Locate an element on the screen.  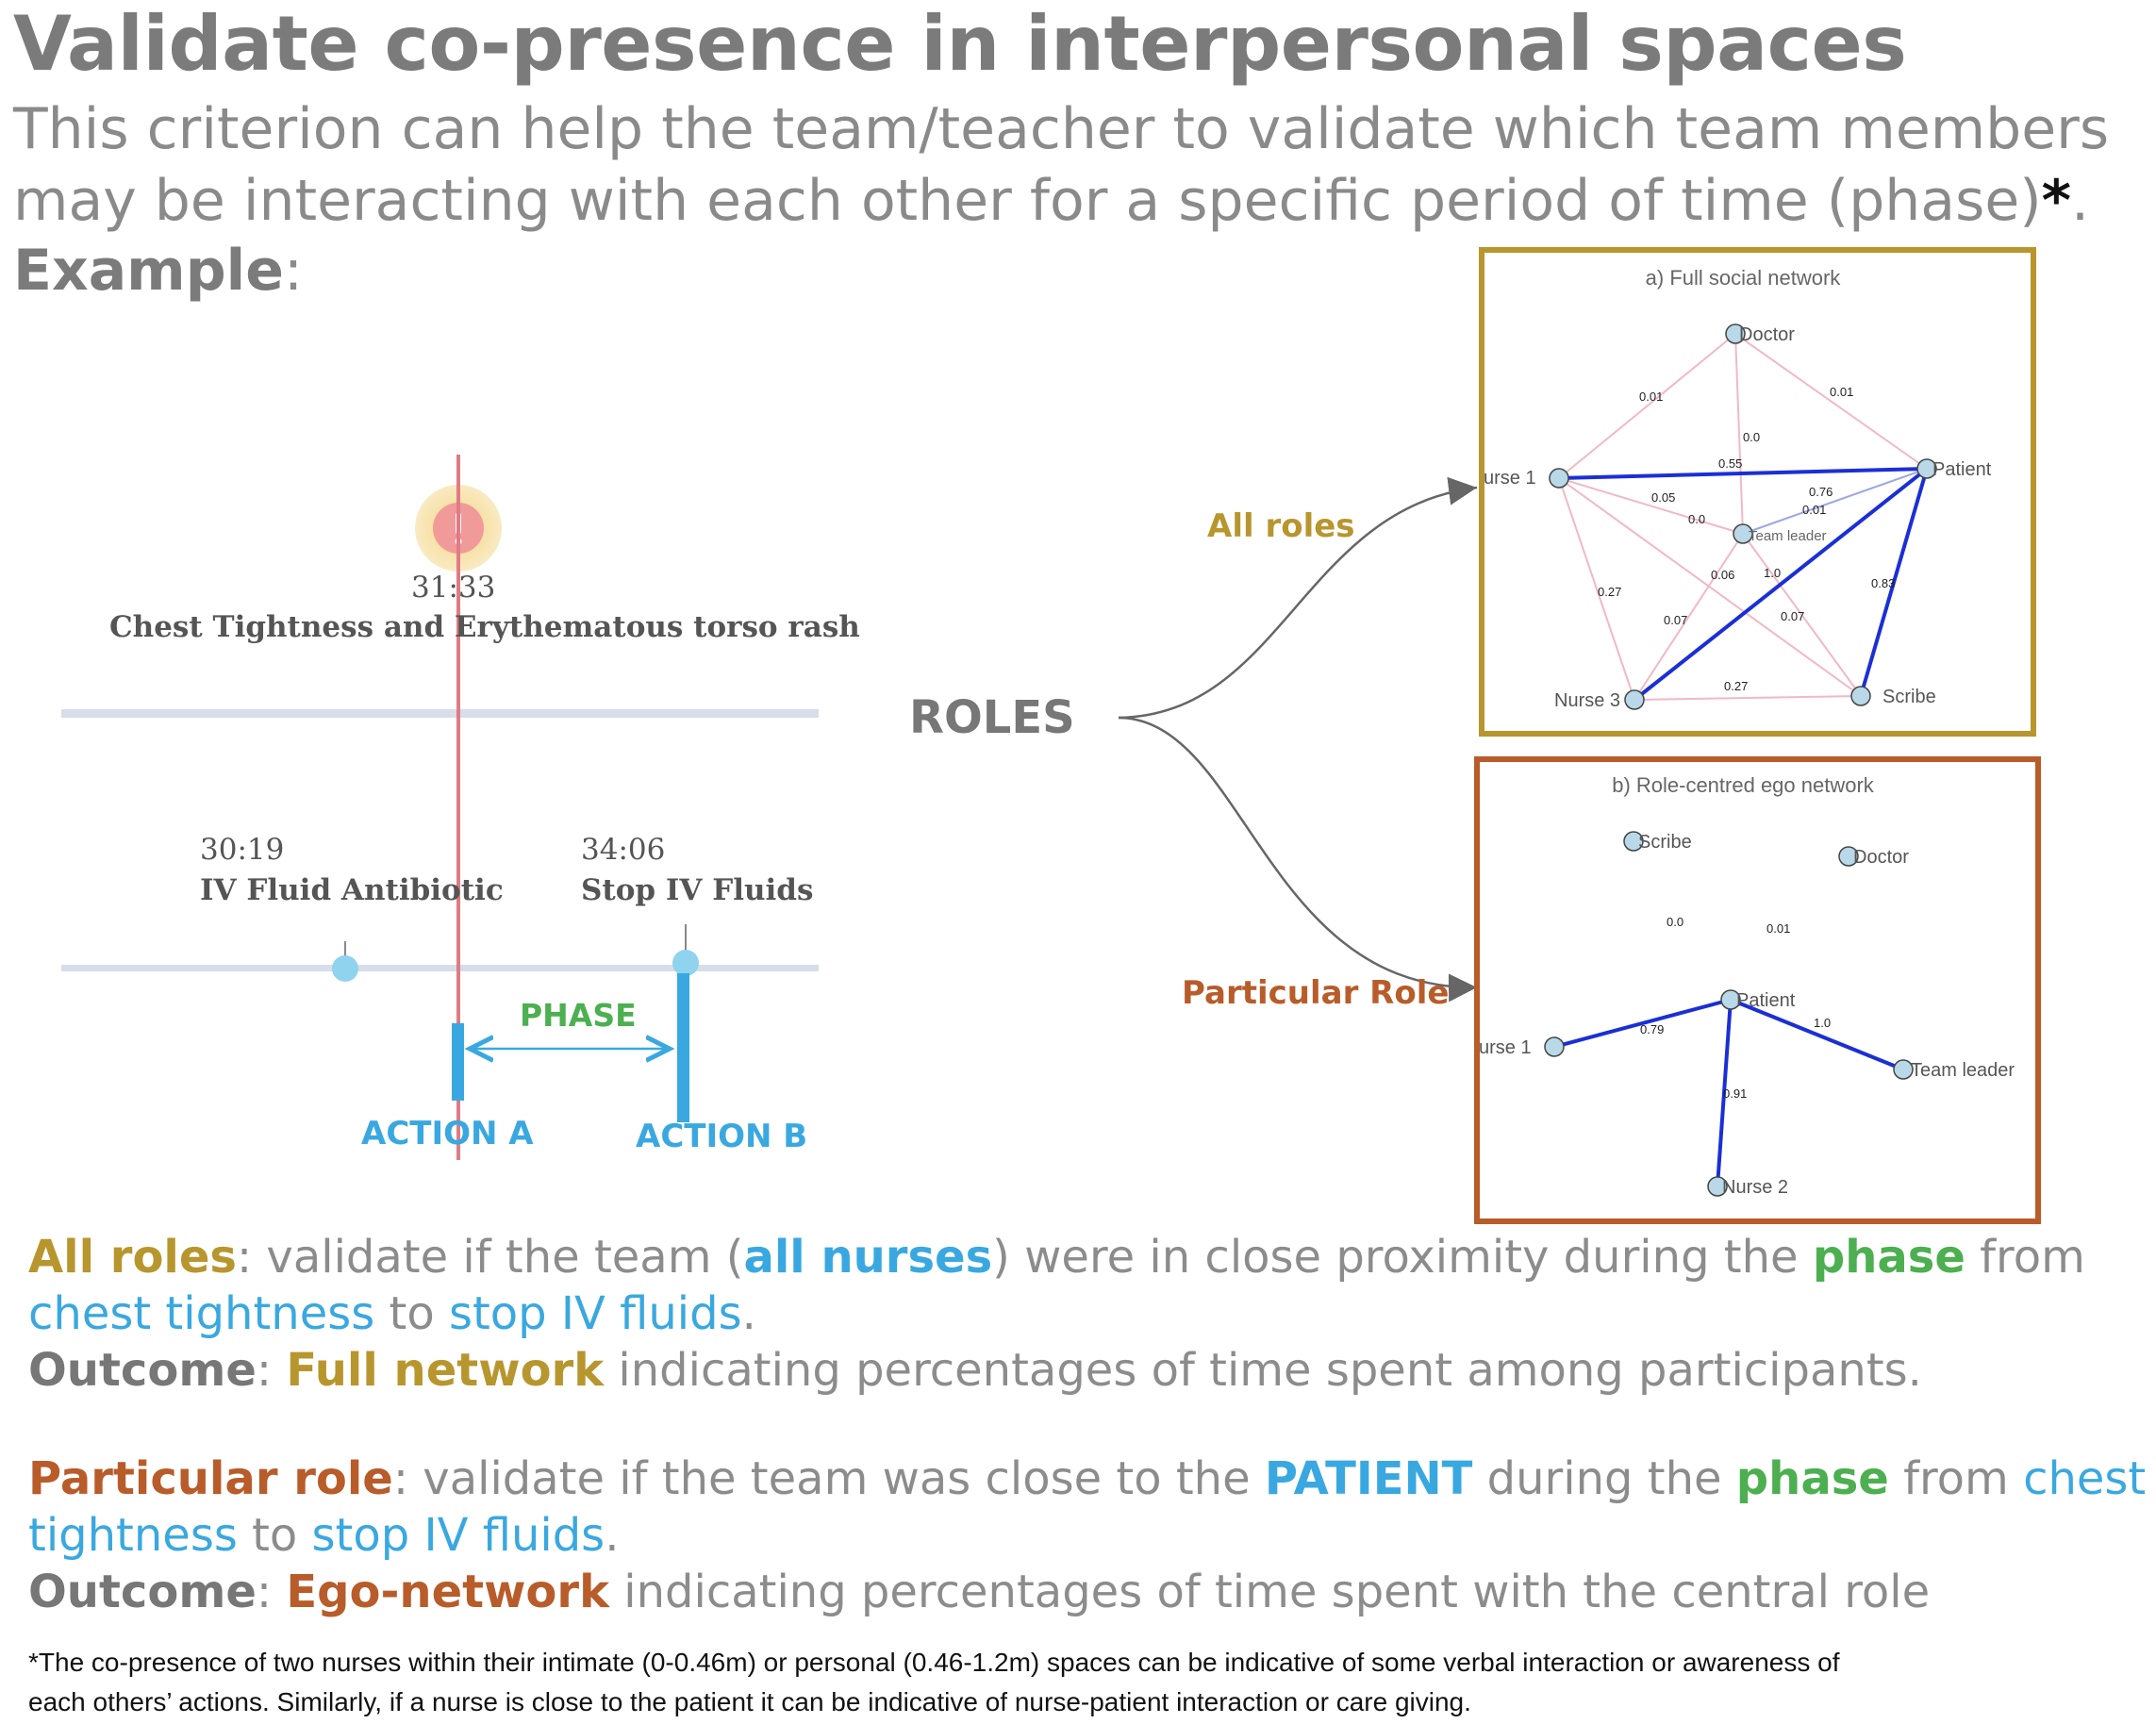
ego-node-nurse2-label: Nurse 2 is located at coordinates (1755, 1187).